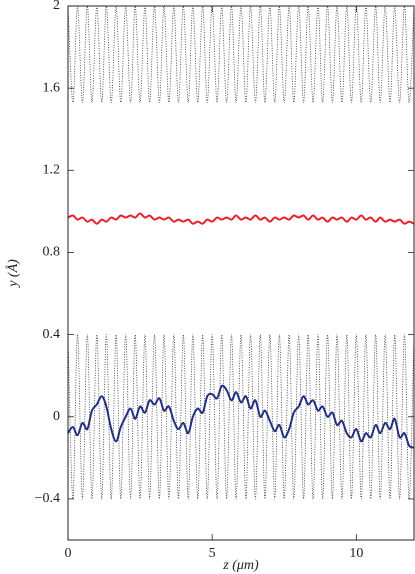  Describe the element at coordinates (356, 553) in the screenshot. I see `x-tick-label: 10` at that location.